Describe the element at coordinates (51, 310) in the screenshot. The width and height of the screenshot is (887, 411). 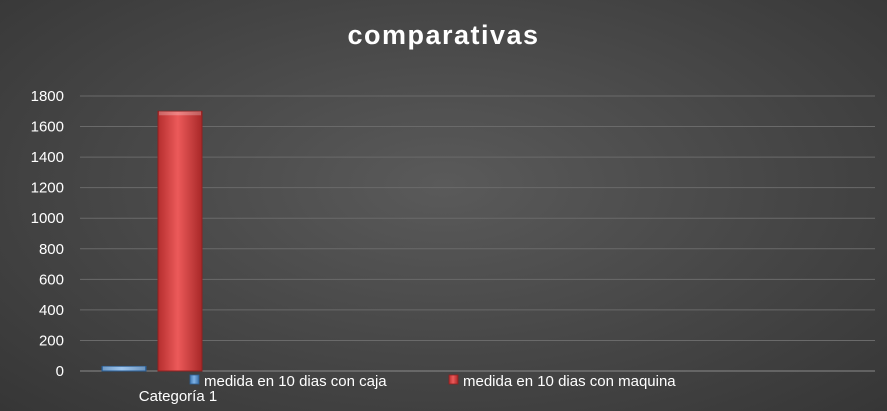
I see `y-tick-label: 400` at that location.